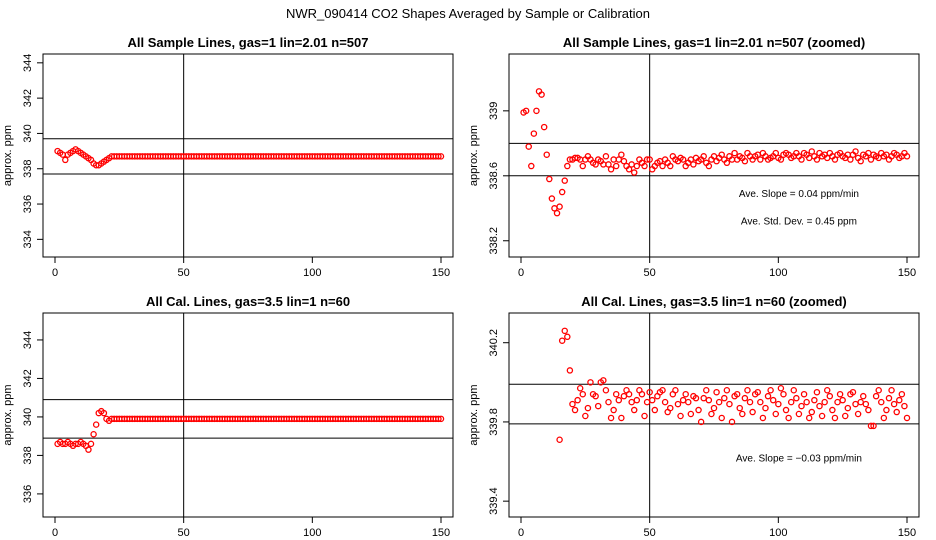 Image resolution: width=936 pixels, height=540 pixels. What do you see at coordinates (28, 239) in the screenshot?
I see `y-tick-label: 334` at bounding box center [28, 239].